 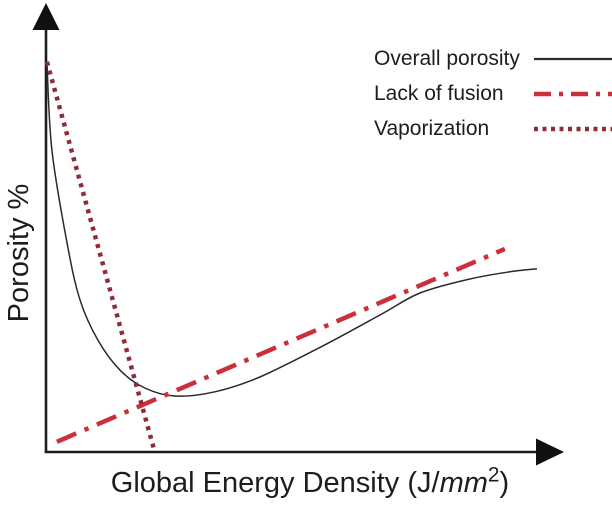 What do you see at coordinates (447, 58) in the screenshot?
I see `legend-label-overall-porosity: Overall porosity` at bounding box center [447, 58].